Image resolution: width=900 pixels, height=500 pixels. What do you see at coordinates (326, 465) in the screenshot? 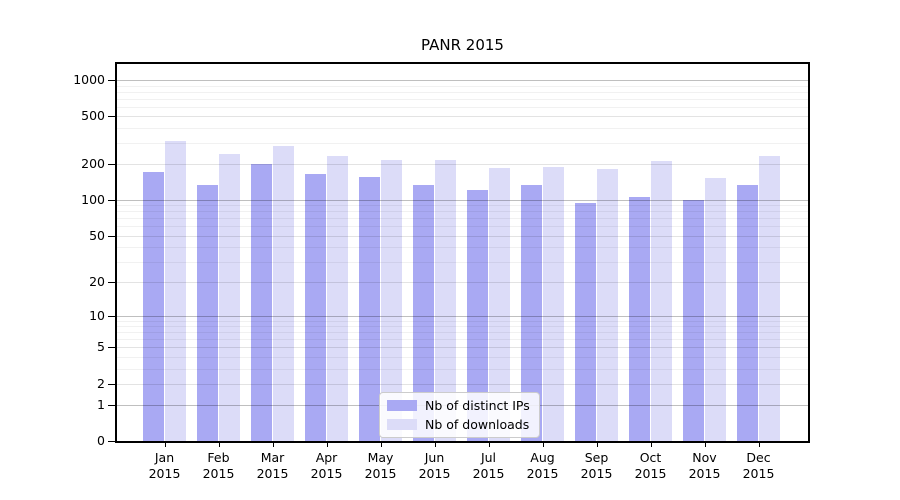
I see `x-tick-label: Apr 2015` at bounding box center [326, 465].